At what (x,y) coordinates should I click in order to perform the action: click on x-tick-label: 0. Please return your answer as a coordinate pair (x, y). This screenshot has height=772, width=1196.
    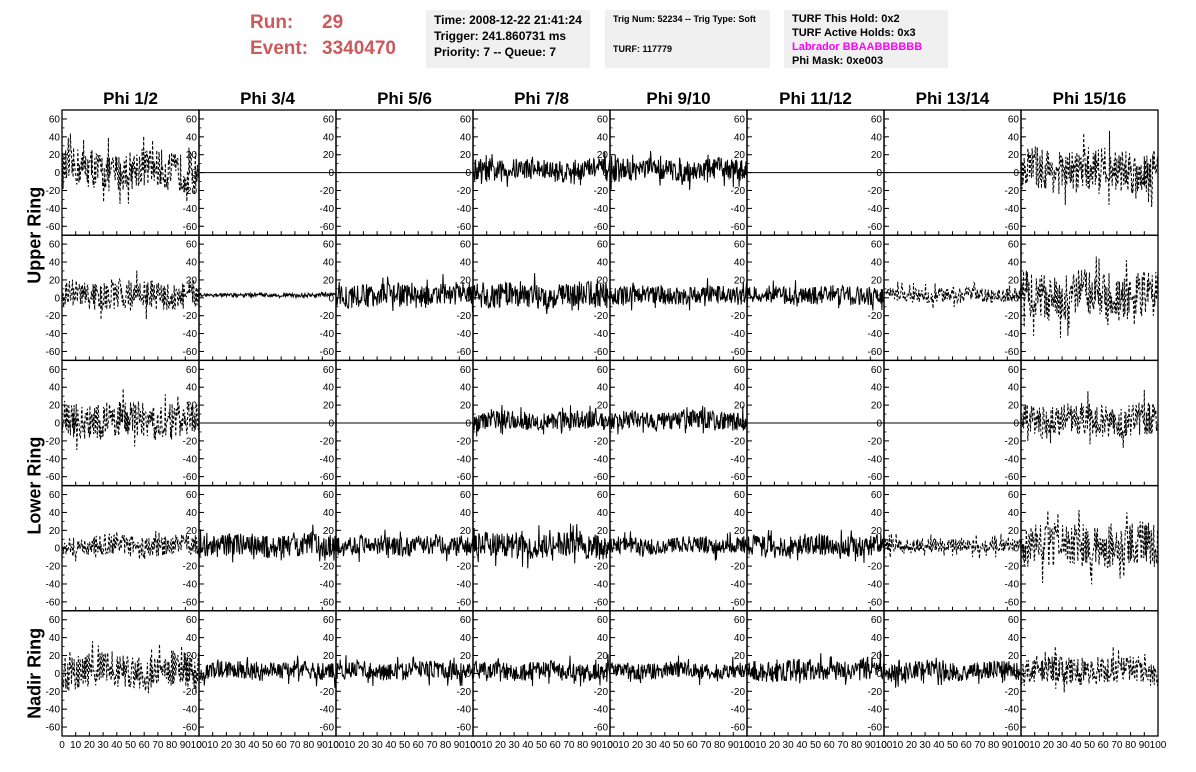
    Looking at the image, I should click on (199, 745).